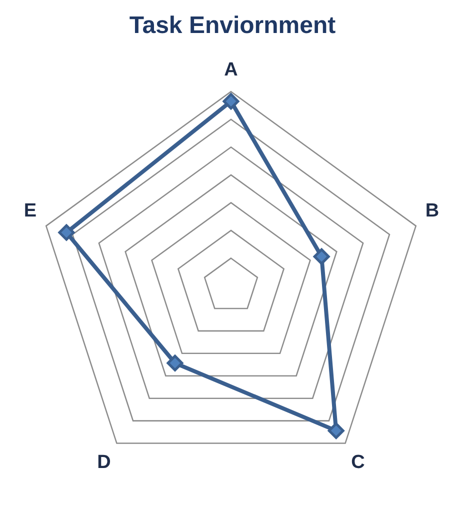 The height and width of the screenshot is (514, 465). Describe the element at coordinates (432, 211) in the screenshot. I see `spoke-label: B` at that location.